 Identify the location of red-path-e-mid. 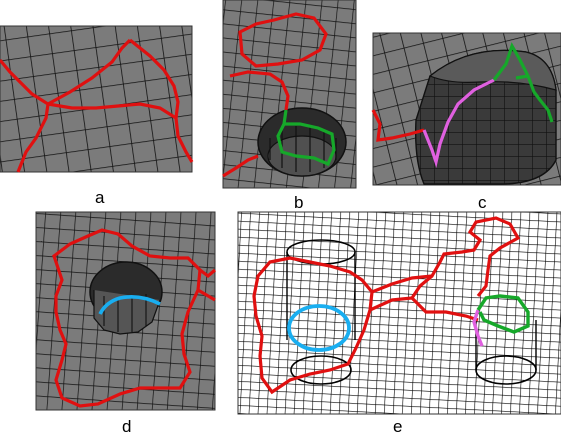
(424, 298).